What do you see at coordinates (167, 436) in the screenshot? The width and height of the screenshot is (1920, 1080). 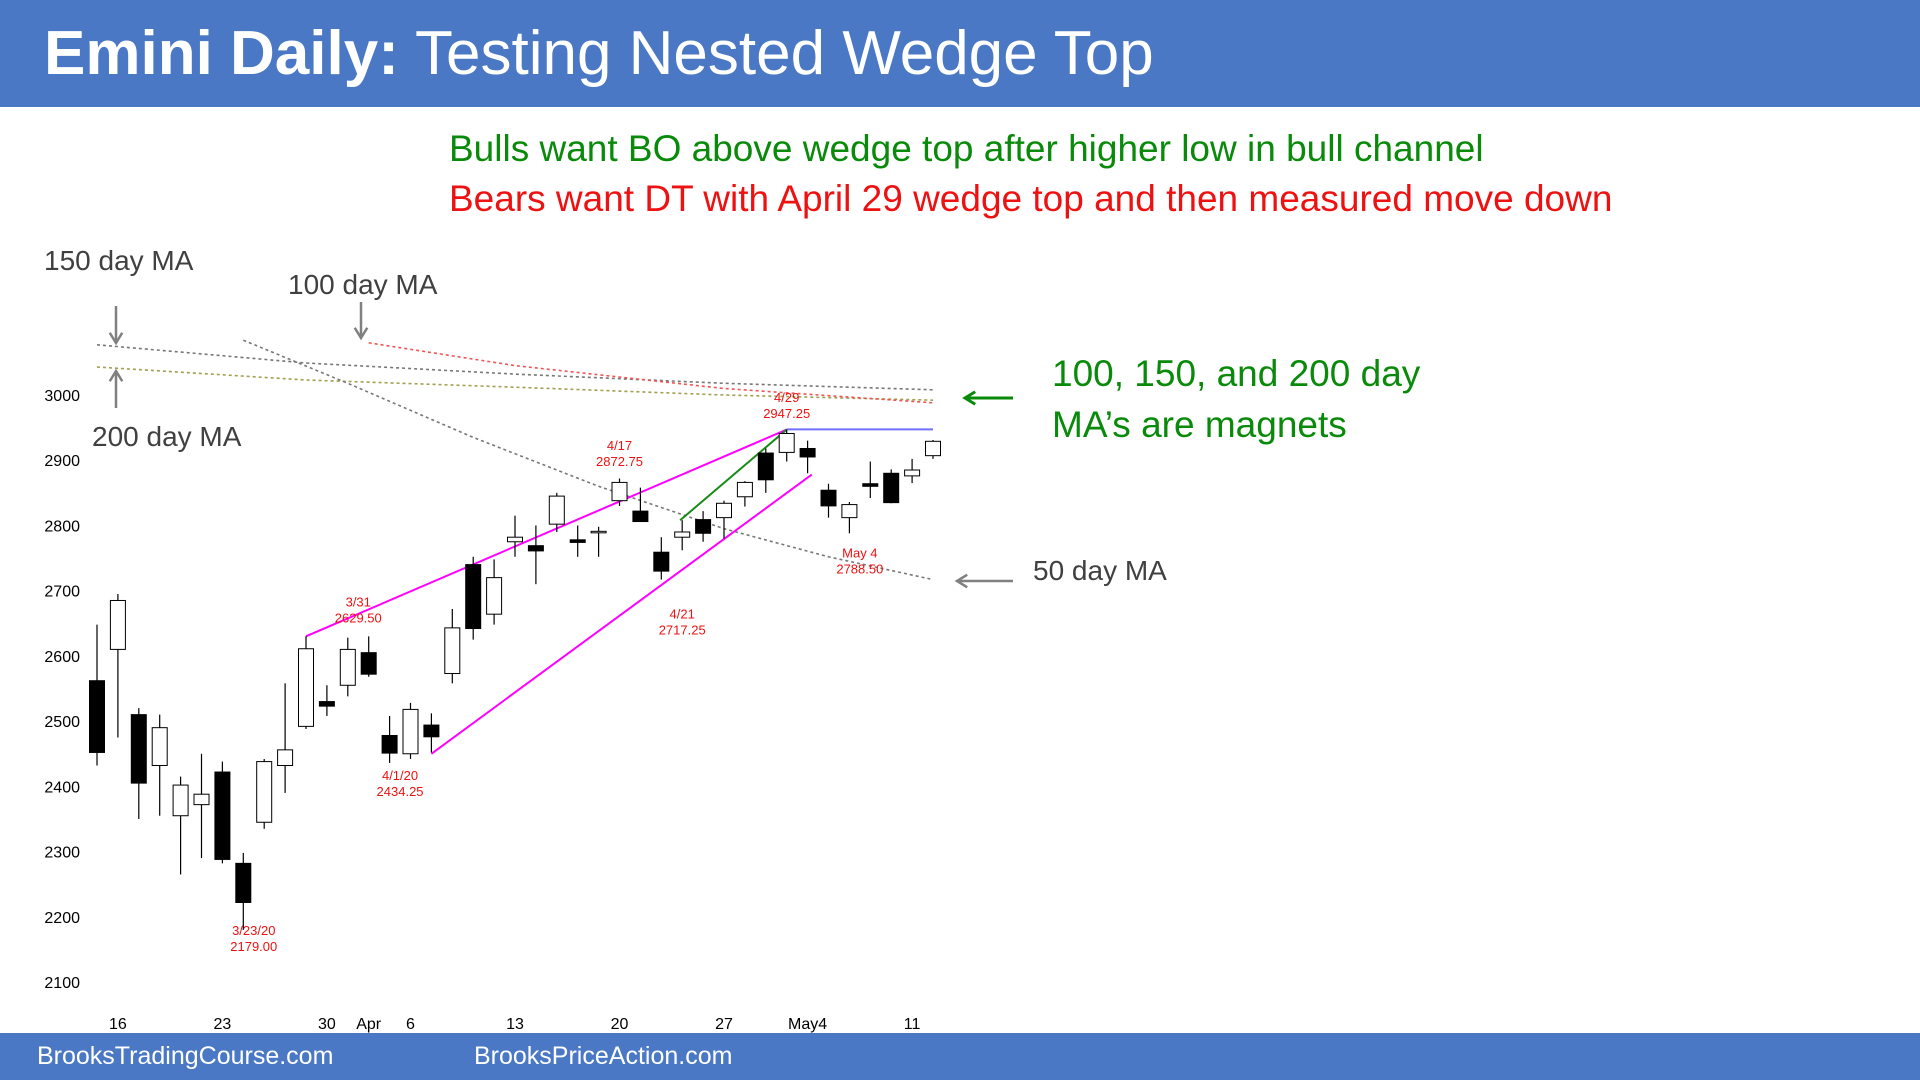 I see `ma200-label: 200 day MA` at bounding box center [167, 436].